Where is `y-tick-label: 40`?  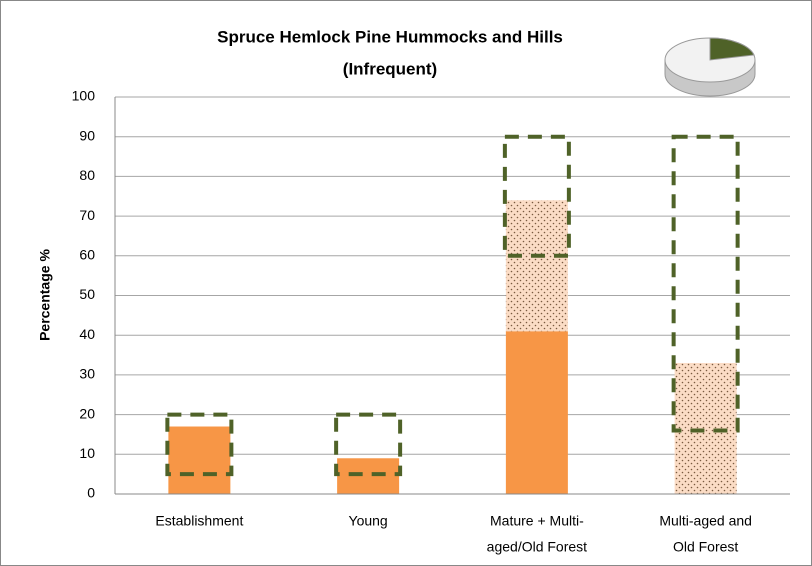
y-tick-label: 40 is located at coordinates (87, 334).